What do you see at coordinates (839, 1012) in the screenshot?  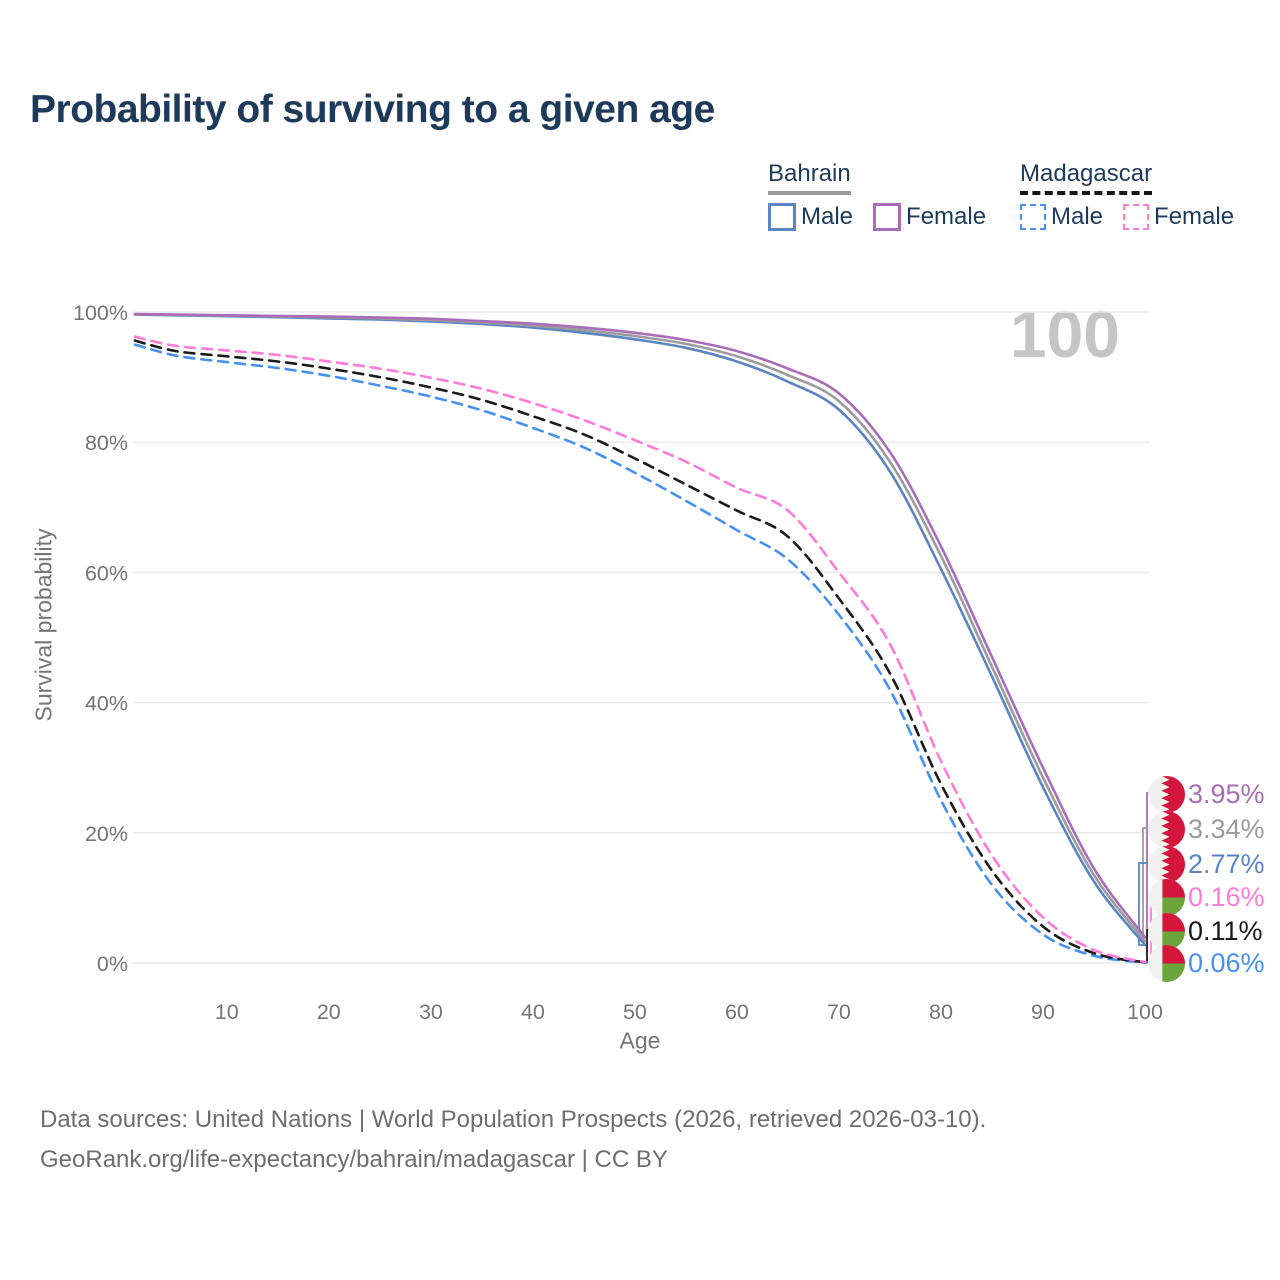 I see `svg-text: 70` at bounding box center [839, 1012].